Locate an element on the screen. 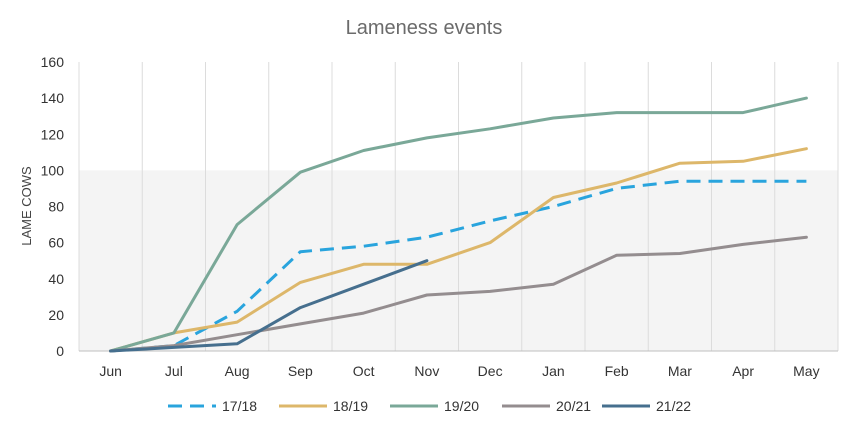 The height and width of the screenshot is (431, 860). x-tick-label: Apr is located at coordinates (743, 371).